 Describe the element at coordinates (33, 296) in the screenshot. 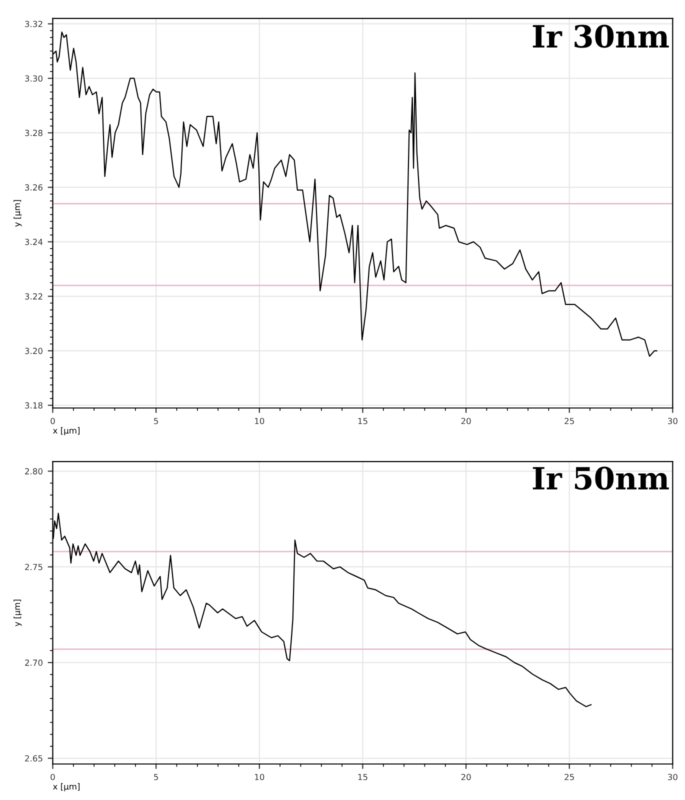

I see `y-tick-label: 3.22` at that location.